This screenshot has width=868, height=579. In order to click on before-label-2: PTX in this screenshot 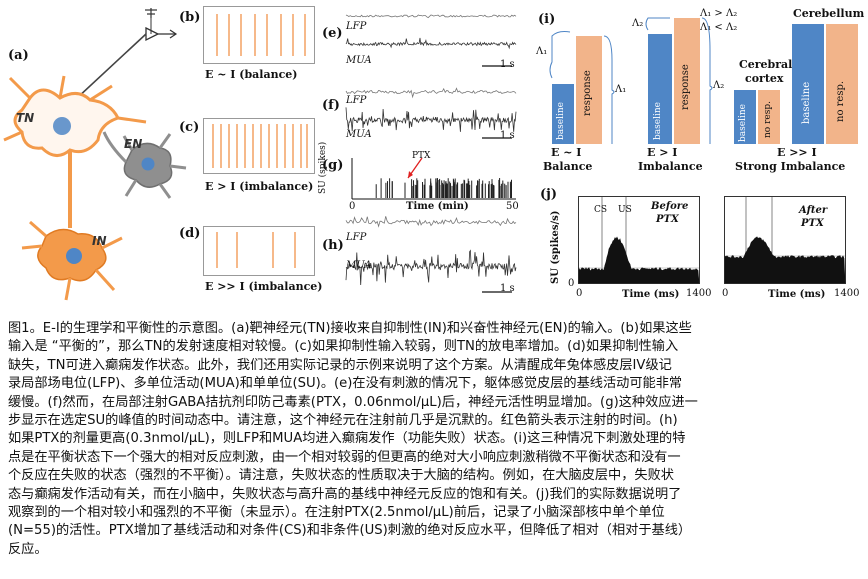, I will do `click(667, 219)`.